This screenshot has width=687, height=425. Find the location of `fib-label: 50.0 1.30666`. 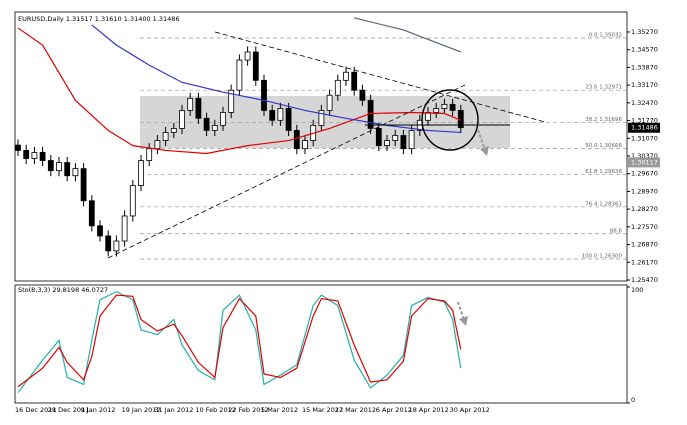

fib-label: 50.0 1.30666 is located at coordinates (603, 146).